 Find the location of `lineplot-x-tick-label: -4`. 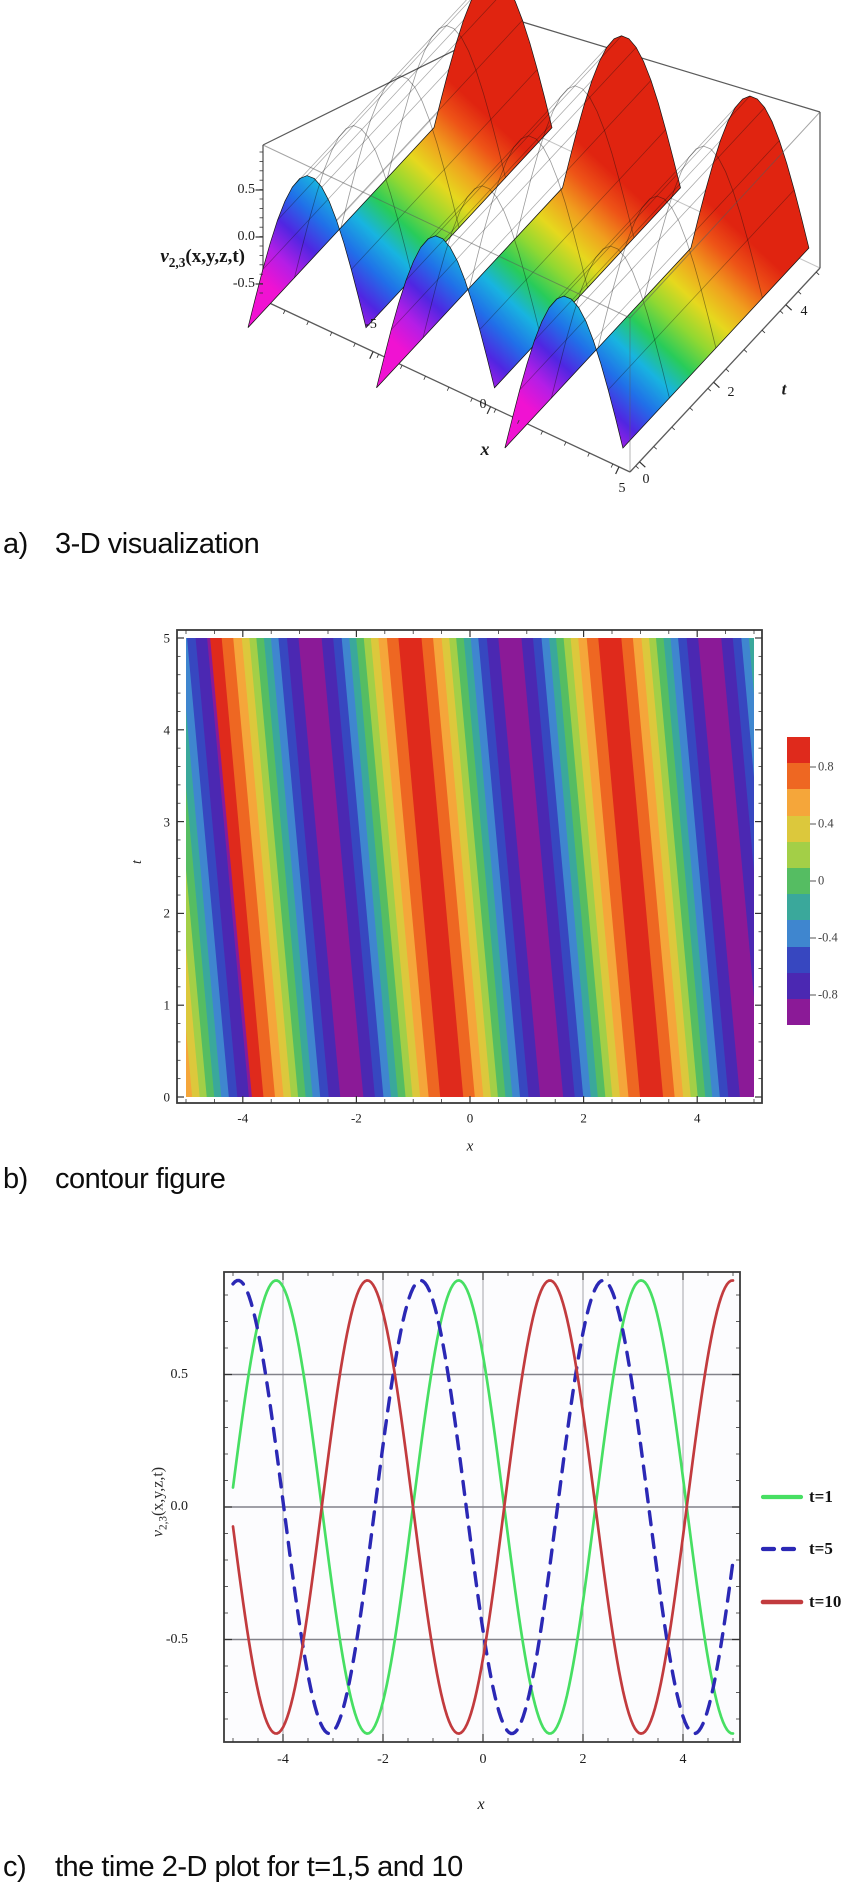

lineplot-x-tick-label: -4 is located at coordinates (283, 1759).